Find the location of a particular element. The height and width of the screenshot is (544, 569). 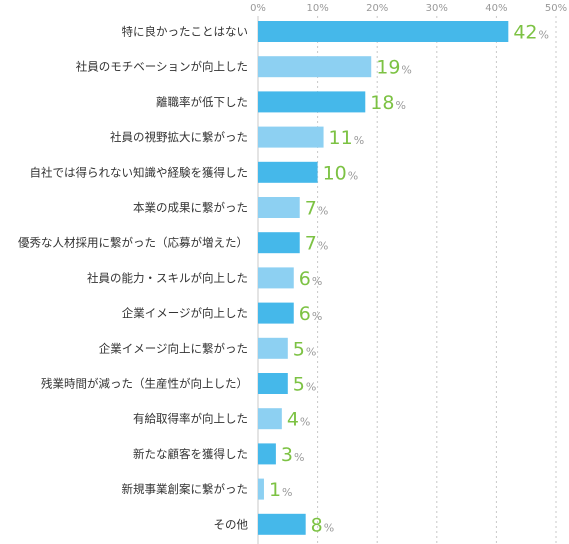

category-label: 新規事業創案に繋がった is located at coordinates (185, 489).